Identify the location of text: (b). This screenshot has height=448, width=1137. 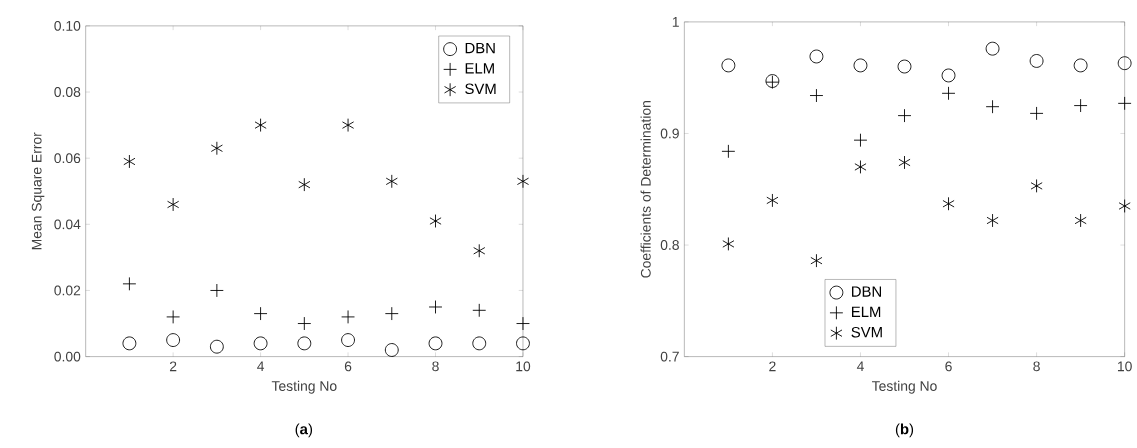
(904, 430).